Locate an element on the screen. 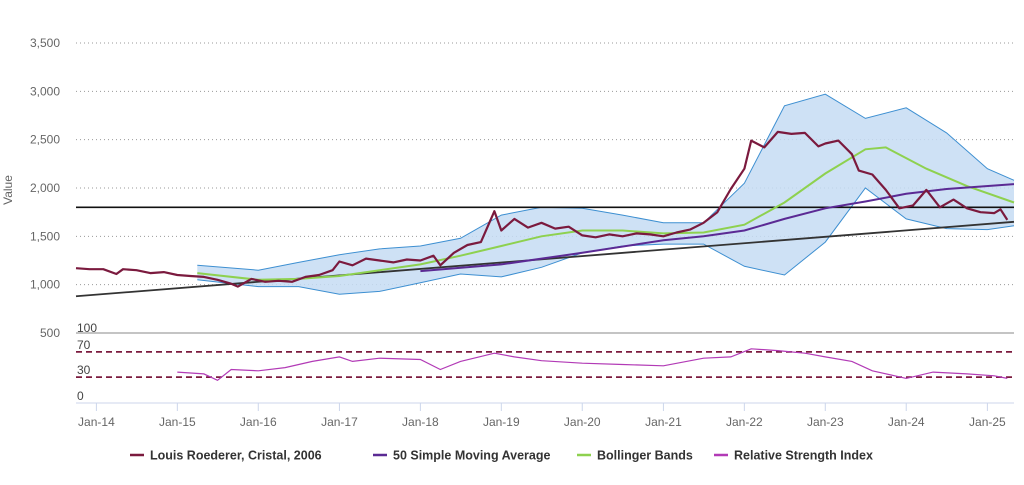 The width and height of the screenshot is (1024, 485). x-tick-label: Jan-23 is located at coordinates (825, 422).